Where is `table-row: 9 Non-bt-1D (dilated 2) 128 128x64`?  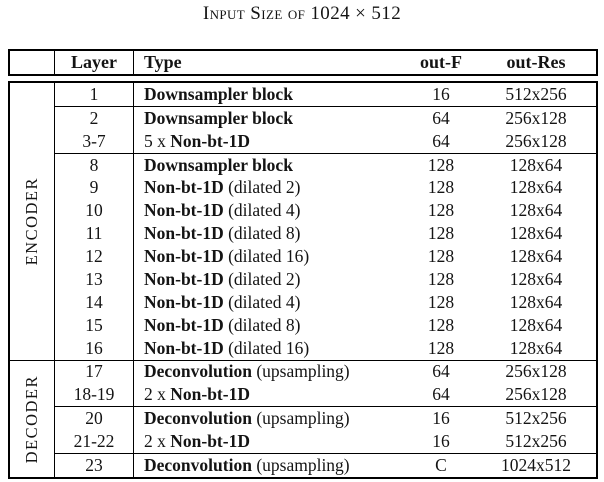
table-row: 9 Non-bt-1D (dilated 2) 128 128x64 is located at coordinates (325, 188).